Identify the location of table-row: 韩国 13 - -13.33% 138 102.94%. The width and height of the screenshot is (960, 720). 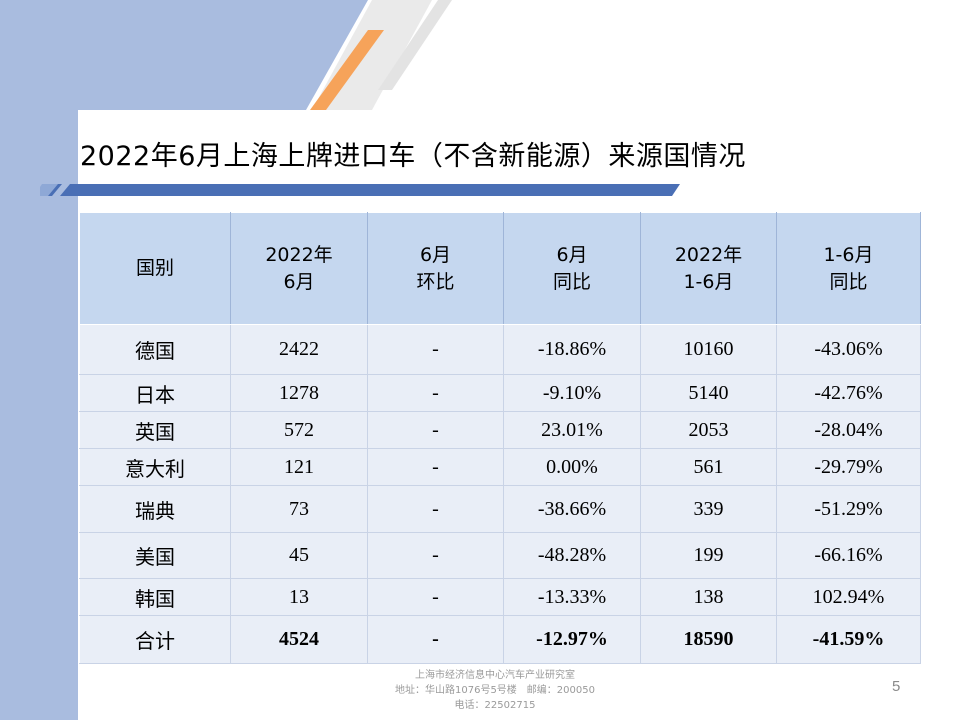
(500, 597).